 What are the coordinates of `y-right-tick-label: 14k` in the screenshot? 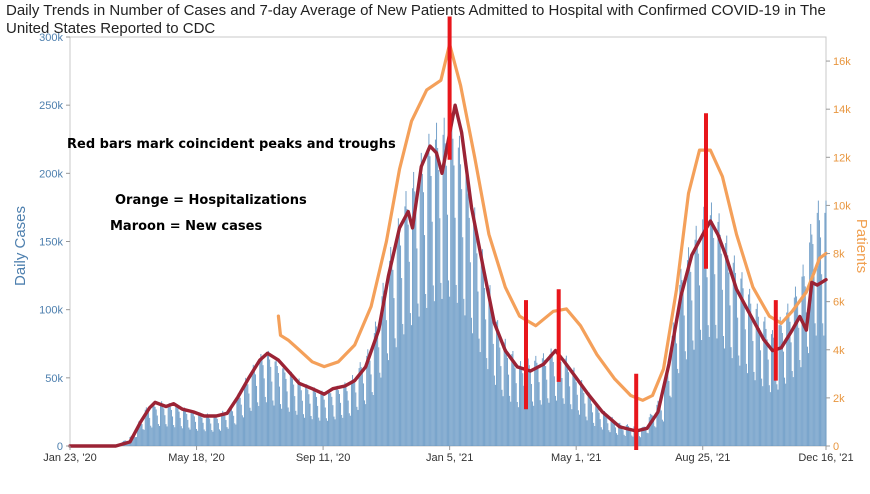 It's located at (842, 110).